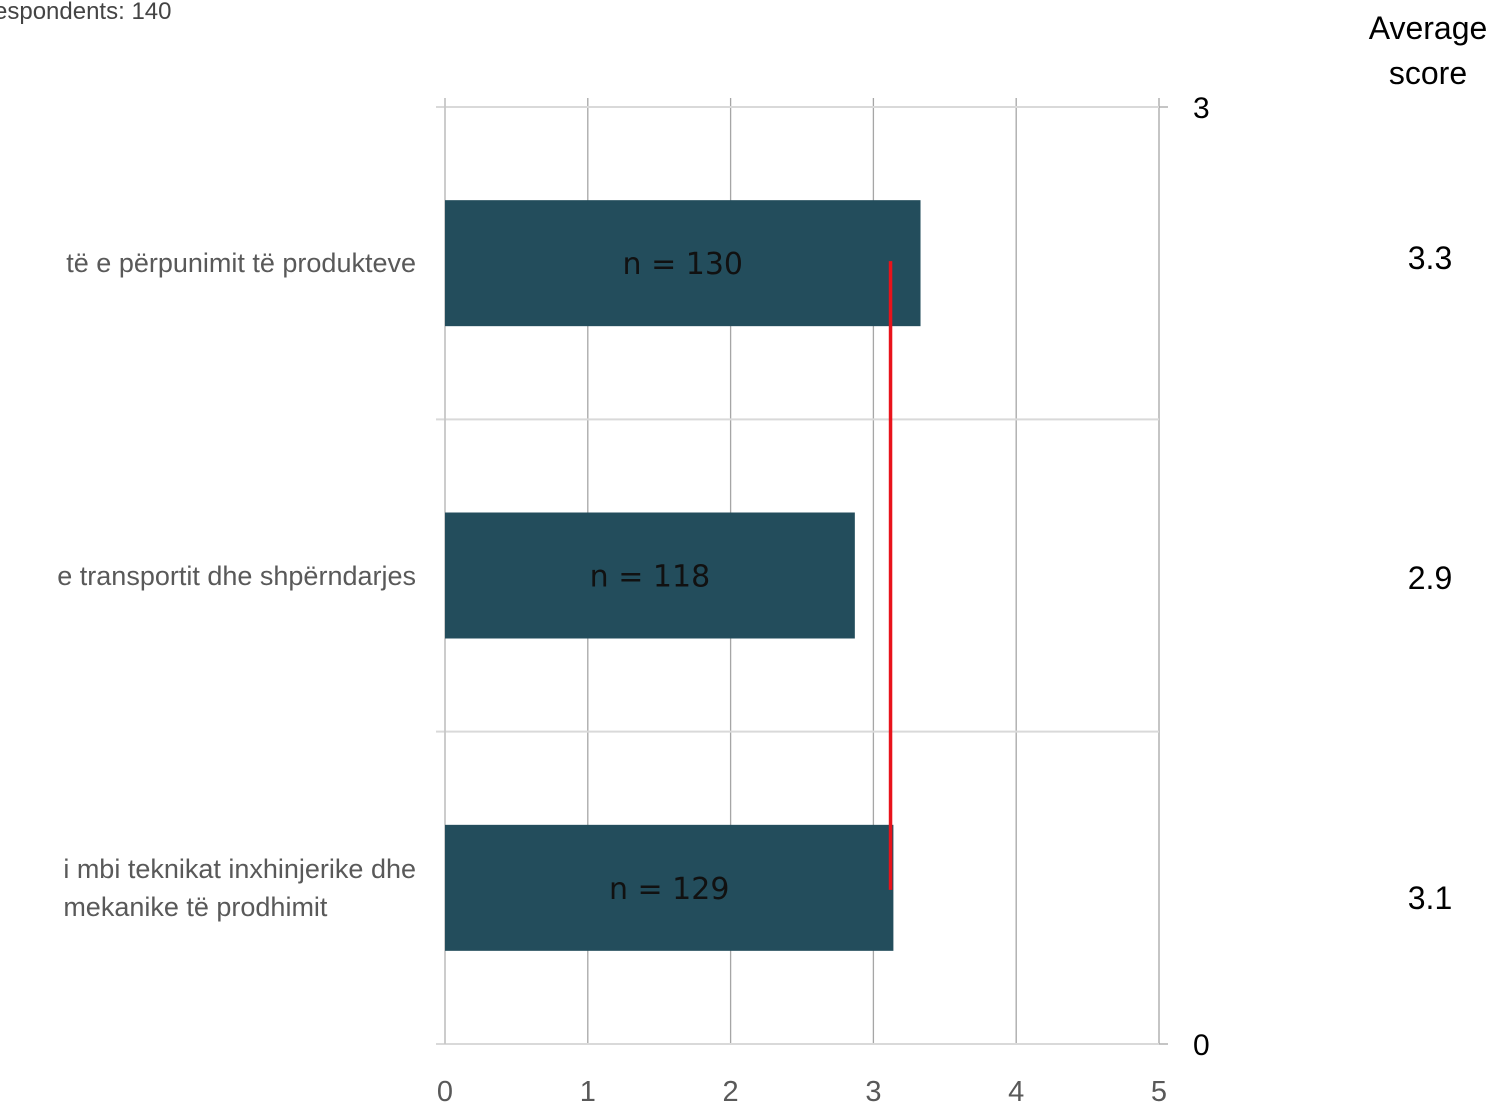 The height and width of the screenshot is (1110, 1506). I want to click on bar-data-label: n = 118, so click(650, 577).